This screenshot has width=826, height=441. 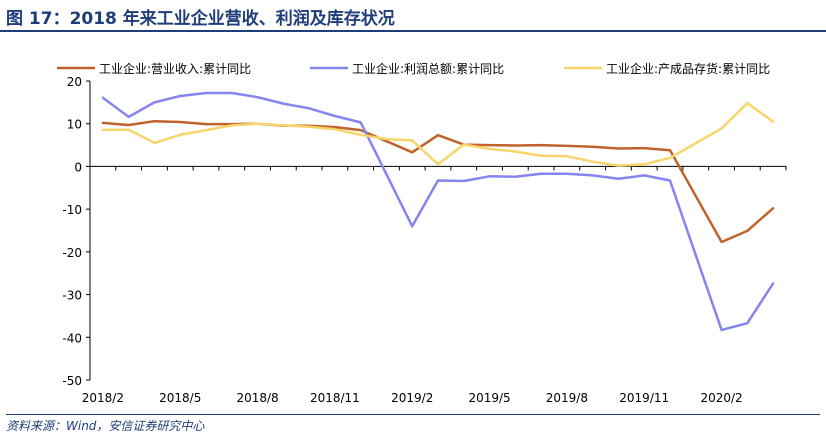 I want to click on y-tick-label: -50, so click(x=72, y=381).